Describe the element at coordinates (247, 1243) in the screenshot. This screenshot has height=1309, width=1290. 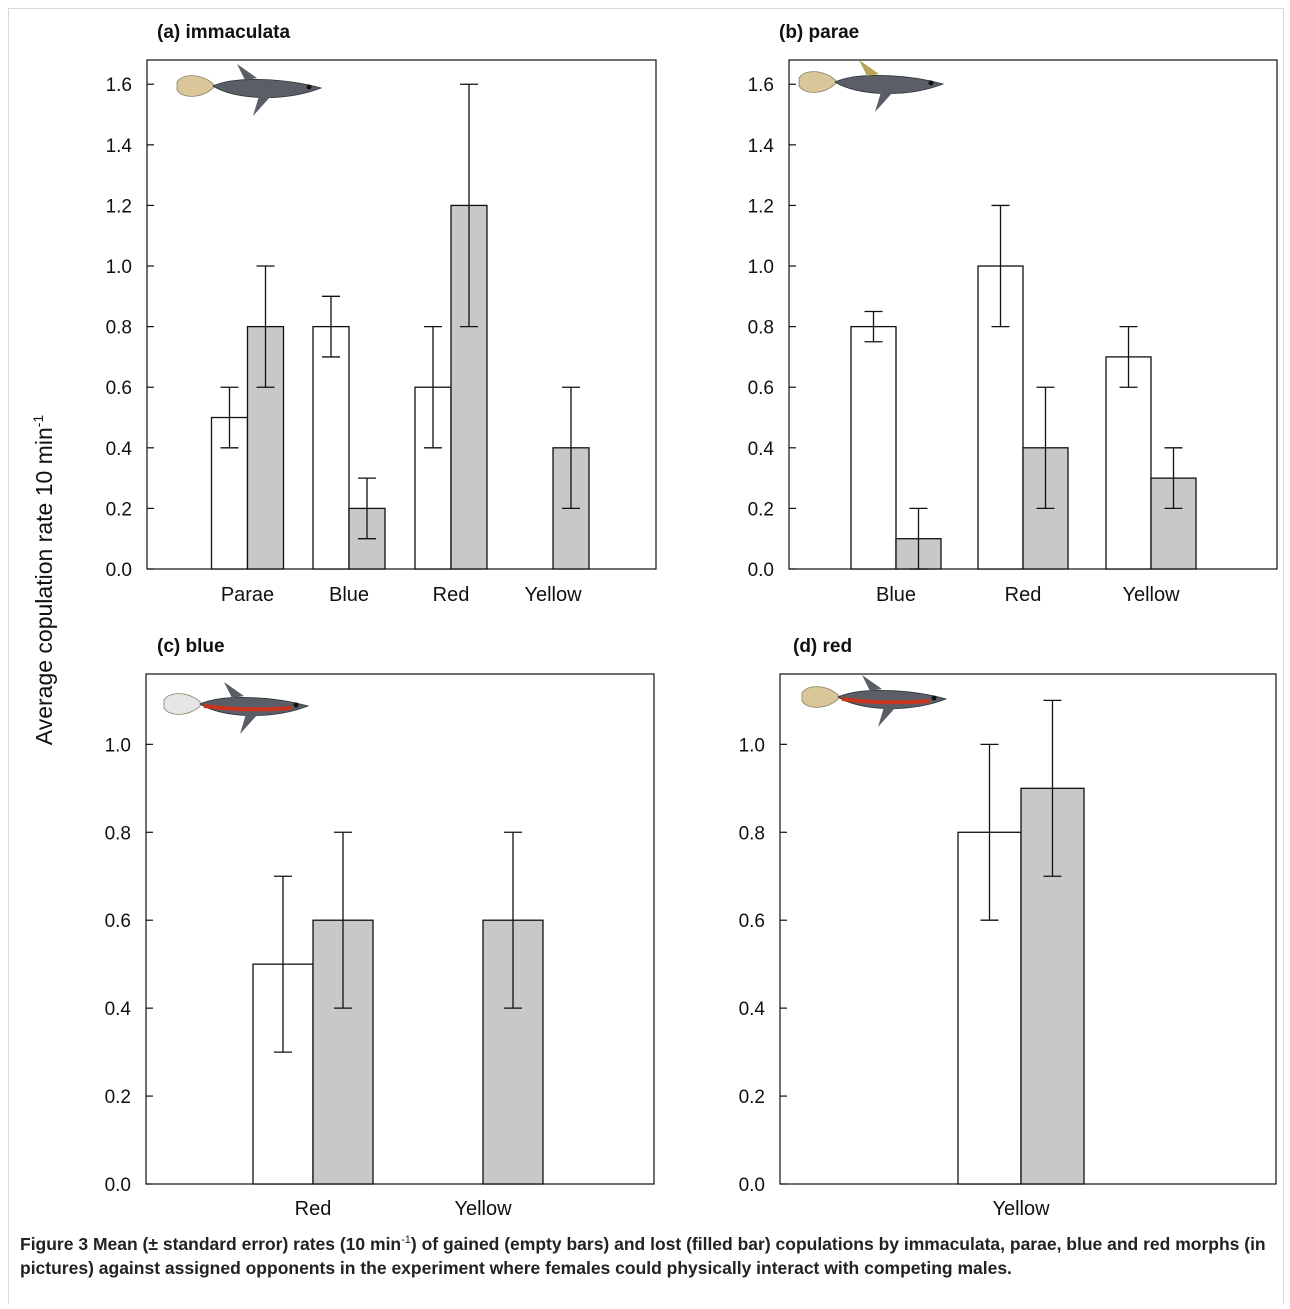
I see `caption-body-1: Mean (± standard error) rates (10 min` at that location.